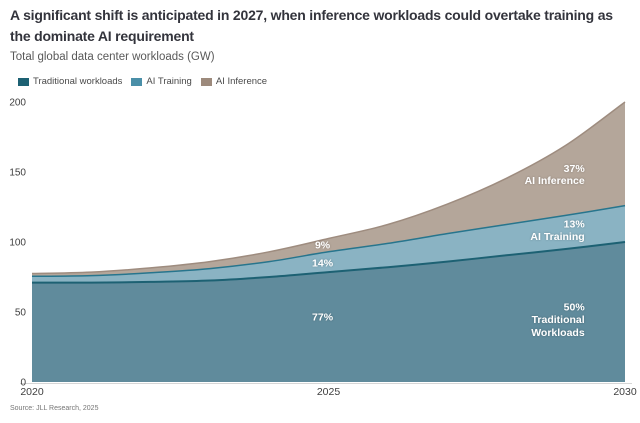 This screenshot has width=640, height=423. Describe the element at coordinates (54, 408) in the screenshot. I see `source-note: Source: JLL Research, 2025` at that location.